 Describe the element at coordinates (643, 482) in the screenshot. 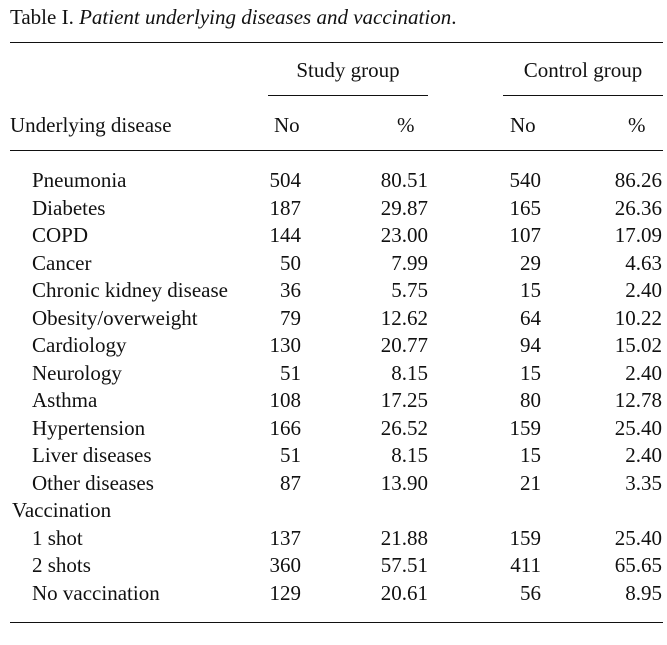

I see `cell-c-pct: 3.35` at that location.